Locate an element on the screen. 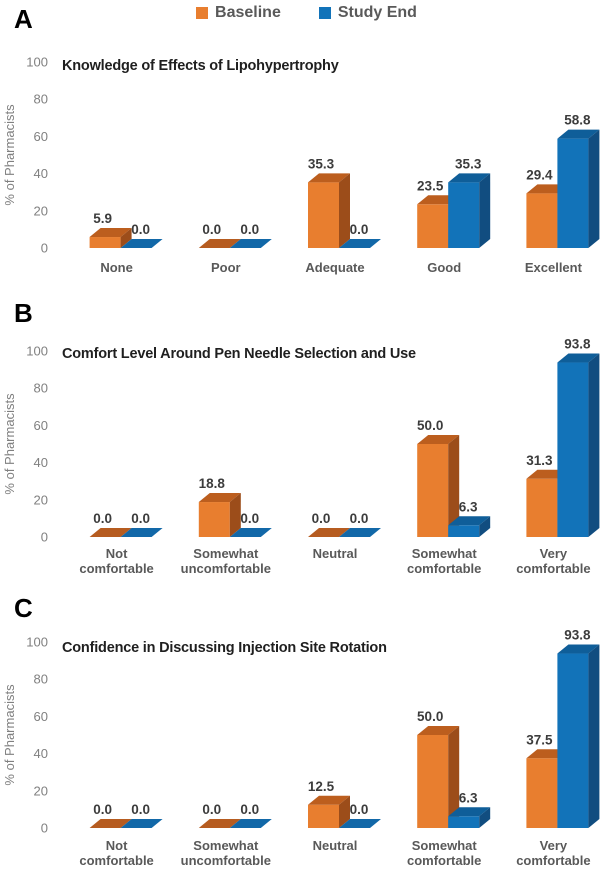 This screenshot has height=876, width=613. bar-top-baseline-neutral is located at coordinates (329, 800).